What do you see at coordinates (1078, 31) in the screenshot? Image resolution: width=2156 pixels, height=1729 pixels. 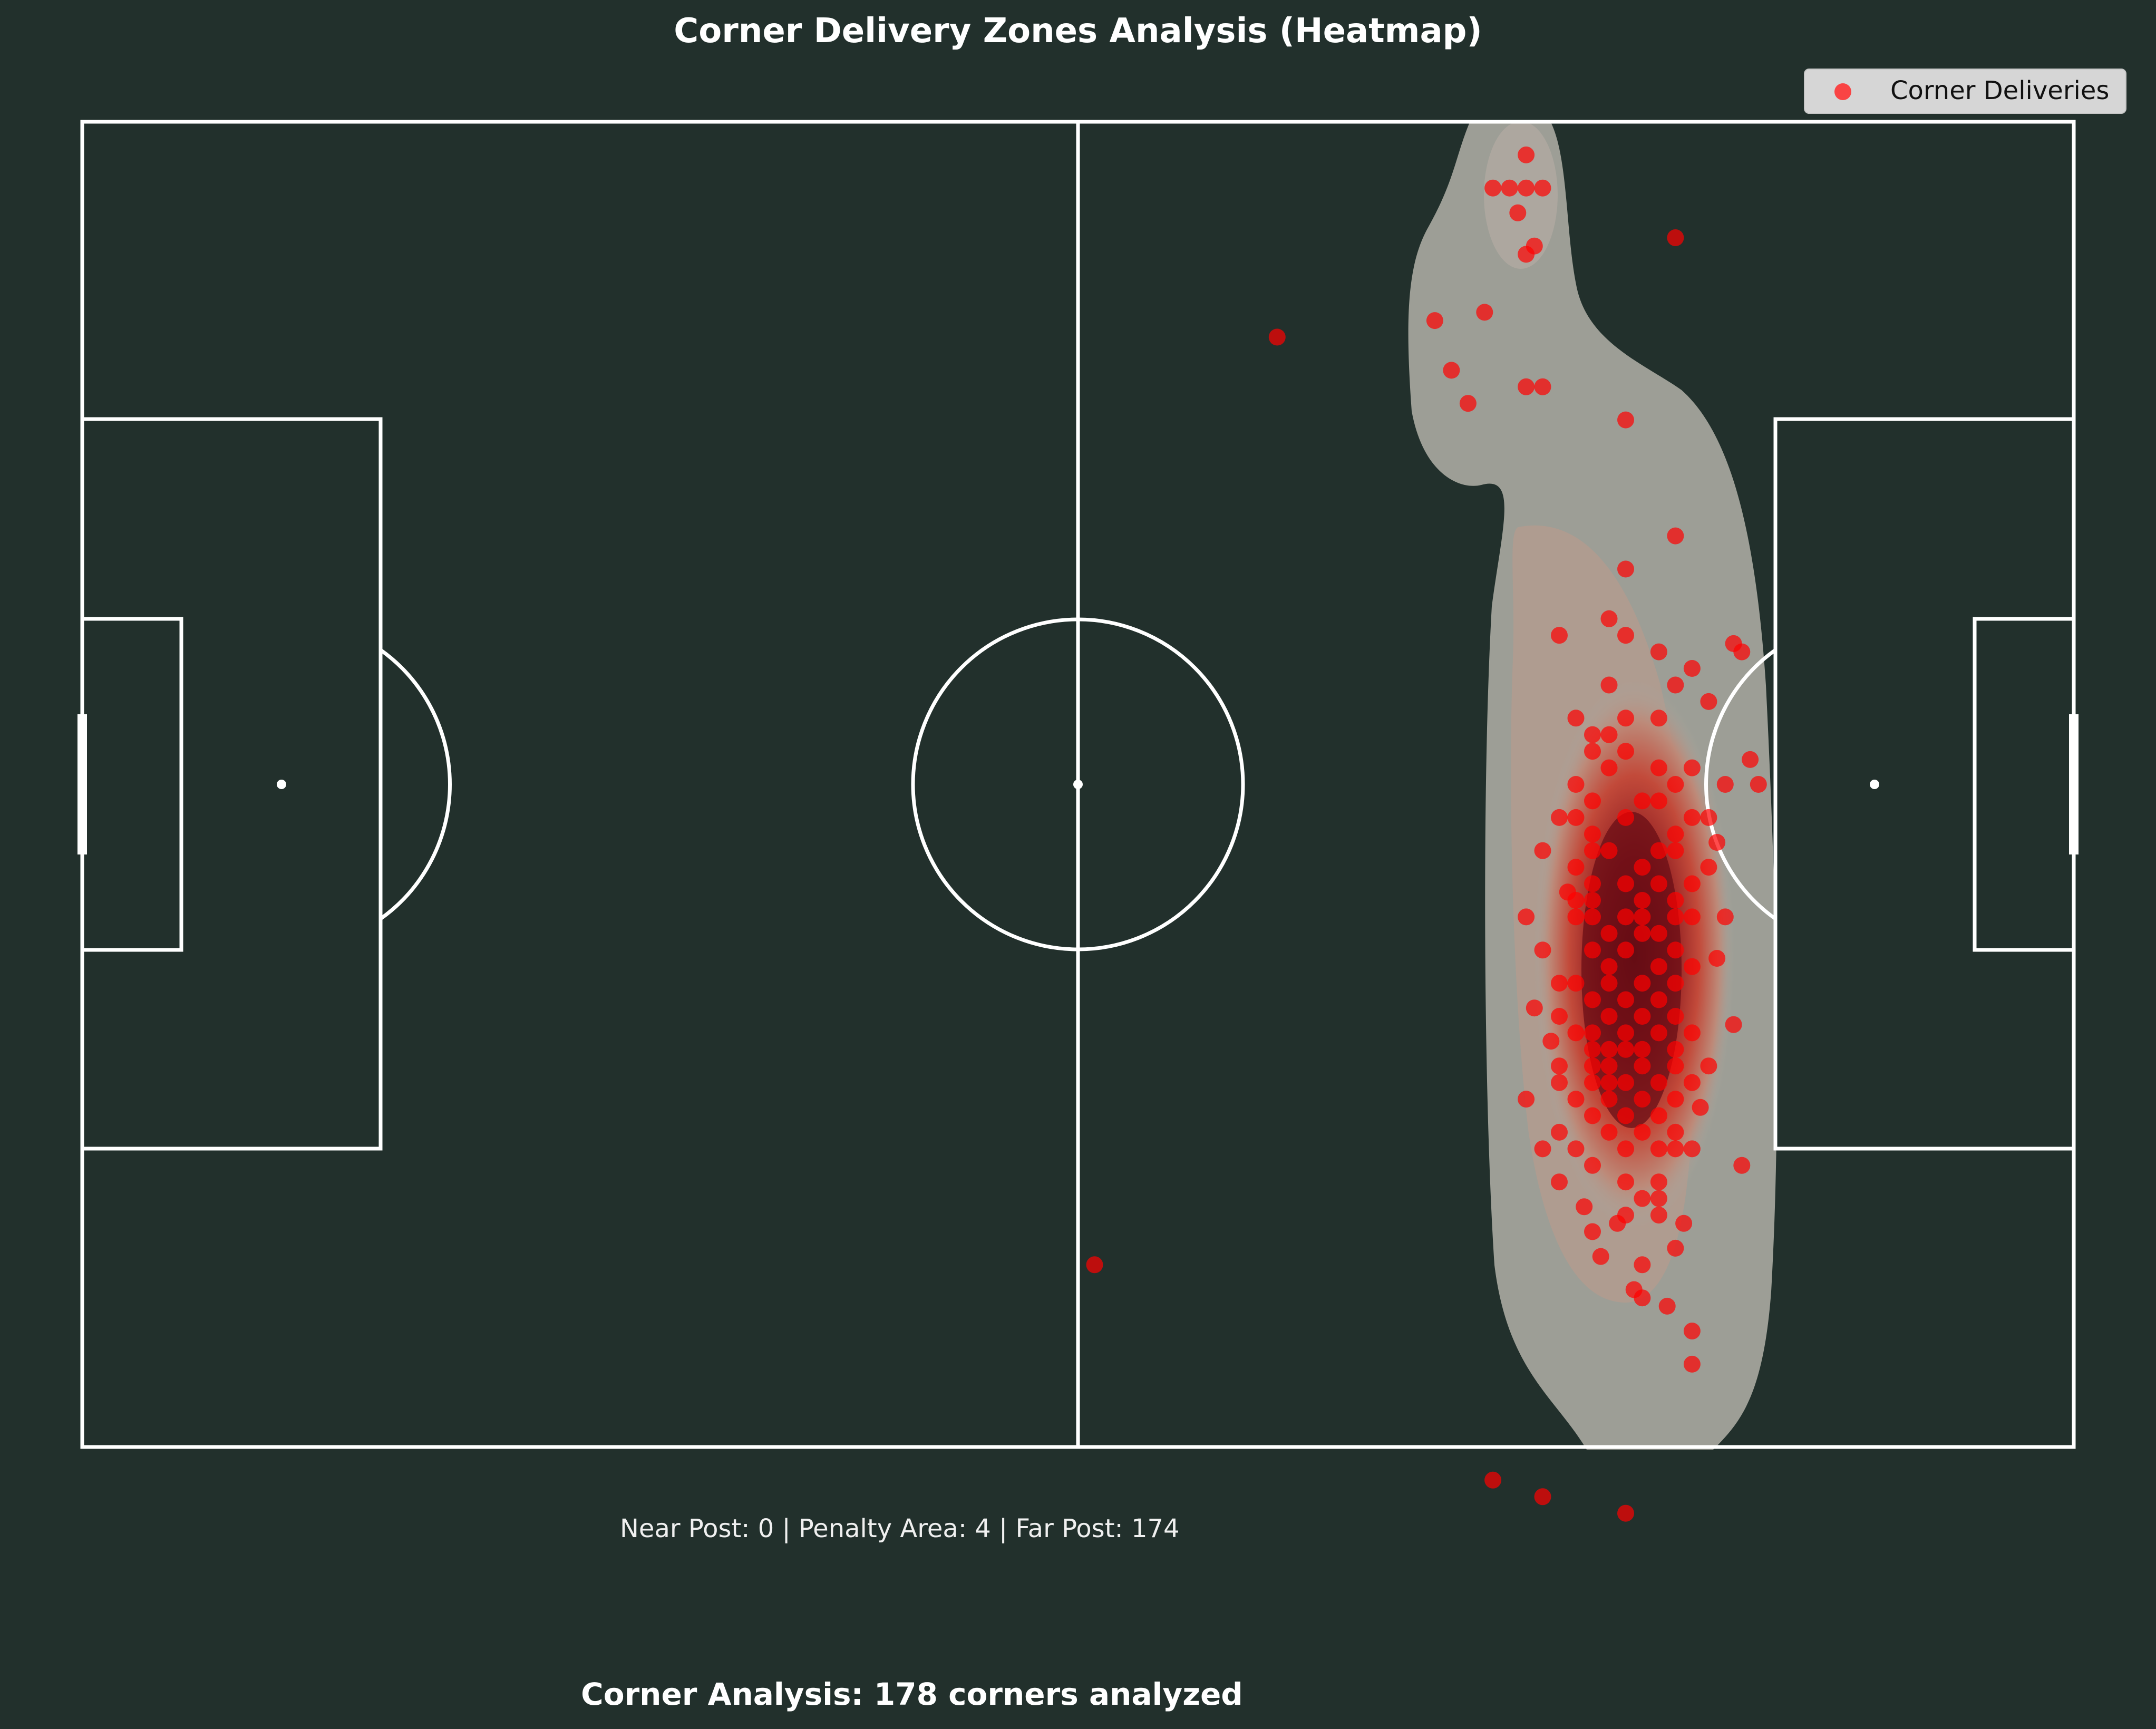 I see `chart-title: Corner Delivery Zones Analysis (Heatmap)` at bounding box center [1078, 31].